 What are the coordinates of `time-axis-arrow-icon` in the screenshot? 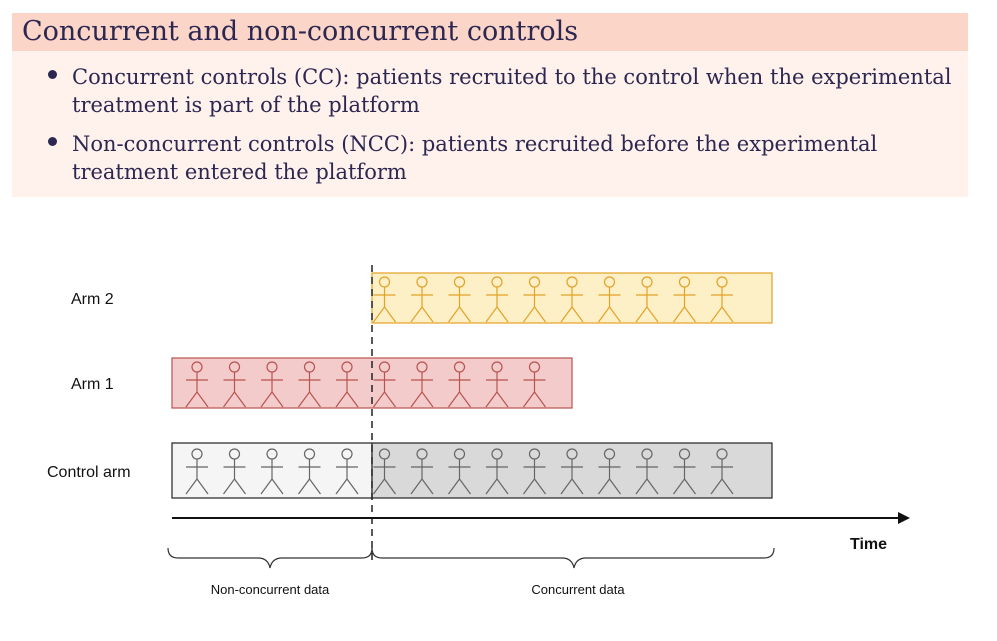 It's located at (904, 518).